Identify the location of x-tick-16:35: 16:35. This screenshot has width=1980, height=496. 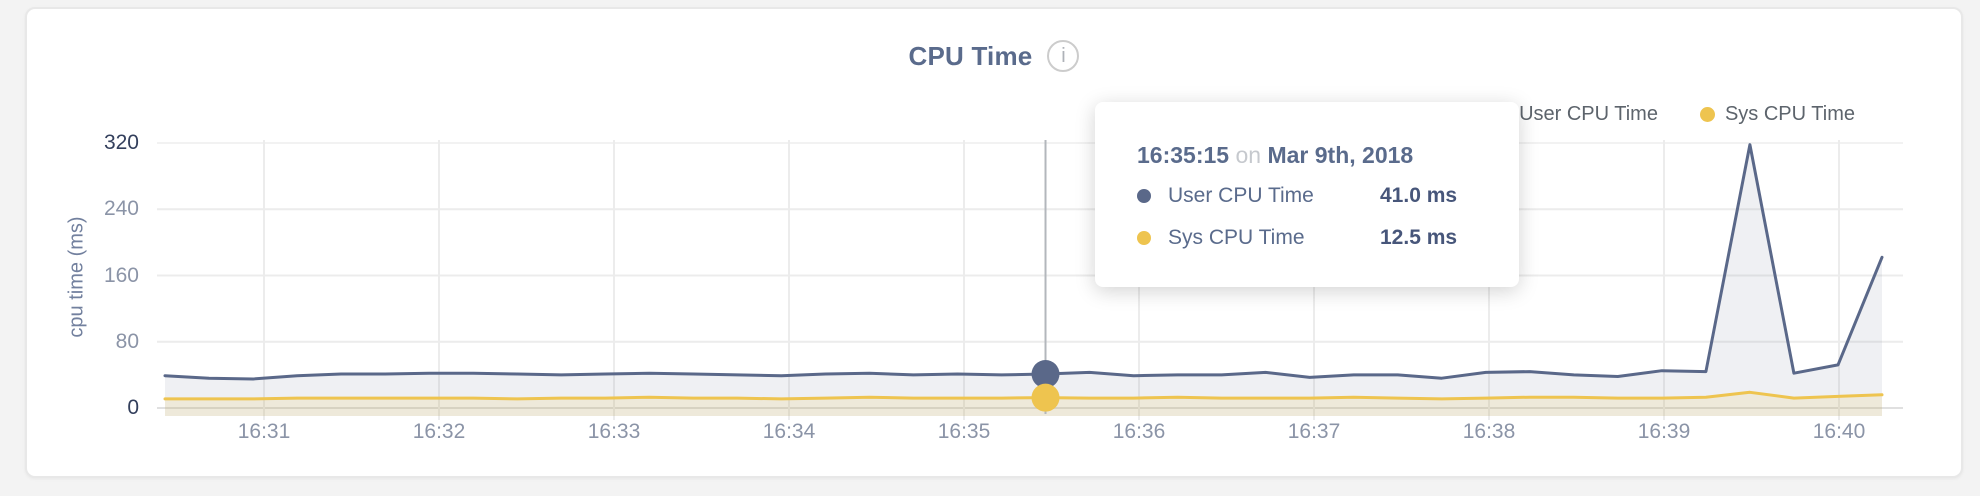
(964, 431).